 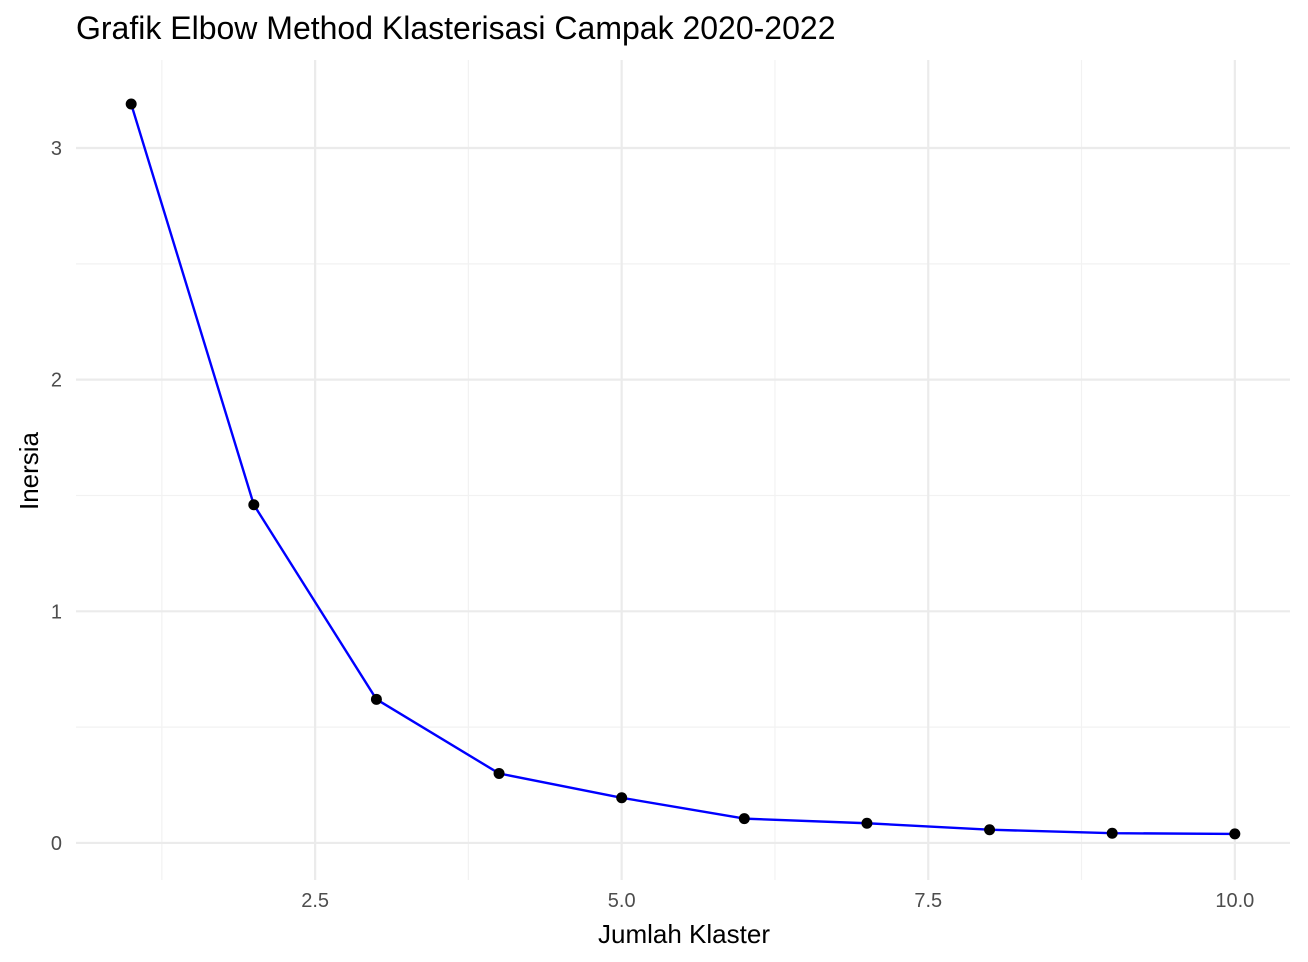 What do you see at coordinates (56, 612) in the screenshot?
I see `y-tick-label: 1` at bounding box center [56, 612].